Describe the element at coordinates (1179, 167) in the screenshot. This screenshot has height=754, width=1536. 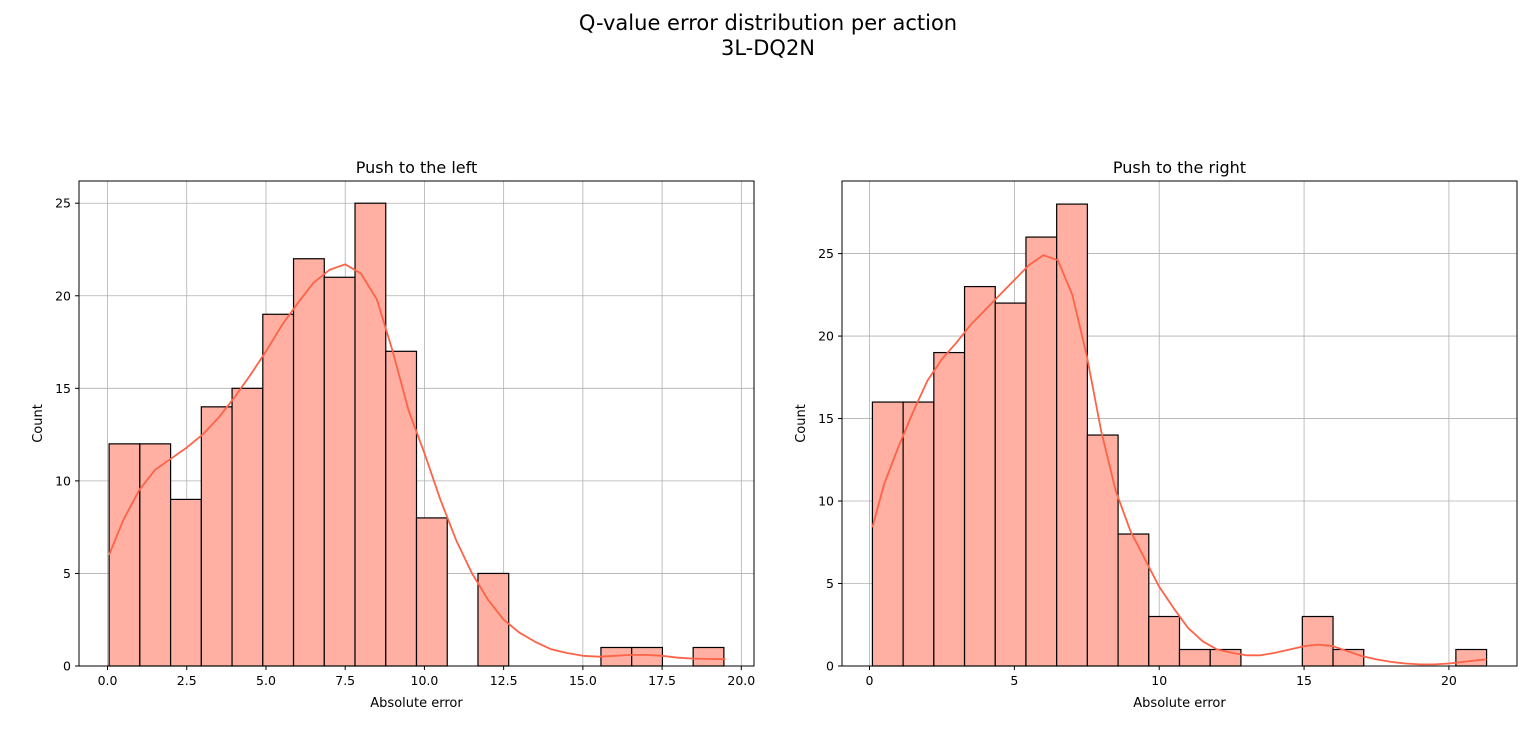
I see `subplot-title: Push to the right` at that location.